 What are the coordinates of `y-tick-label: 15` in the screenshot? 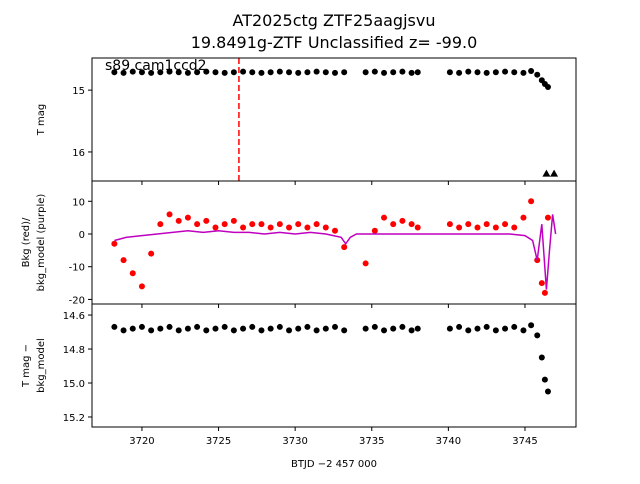 It's located at (78, 91).